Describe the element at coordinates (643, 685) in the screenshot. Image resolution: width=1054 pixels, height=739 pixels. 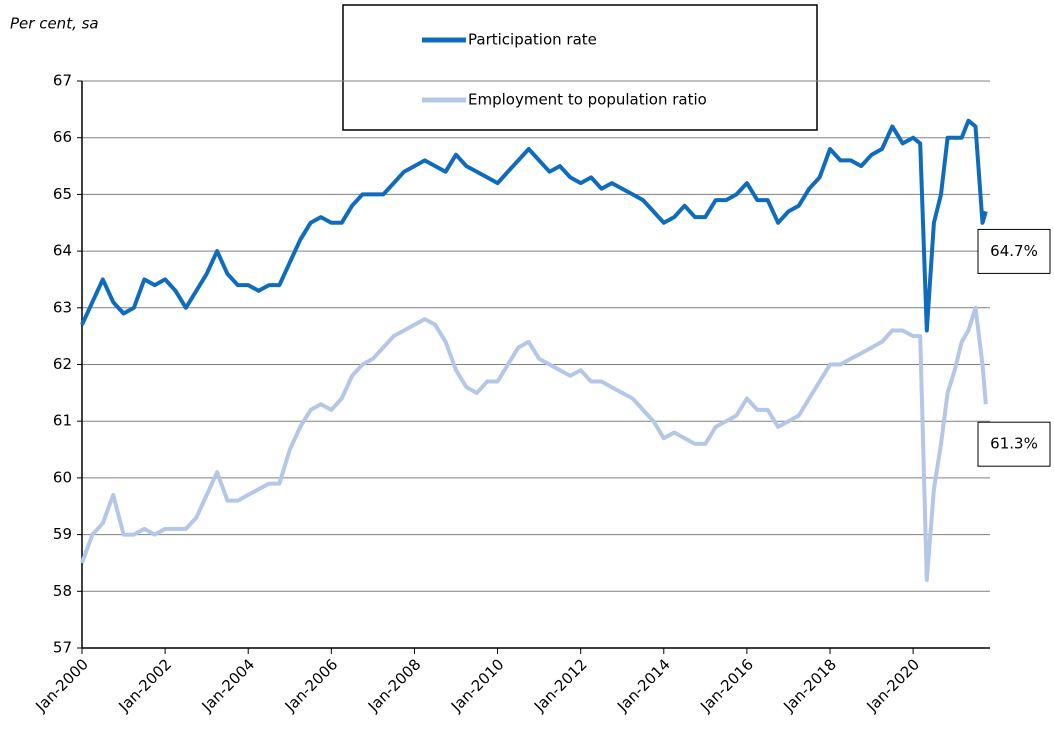
I see `x-tick-label: Jan-2014` at that location.